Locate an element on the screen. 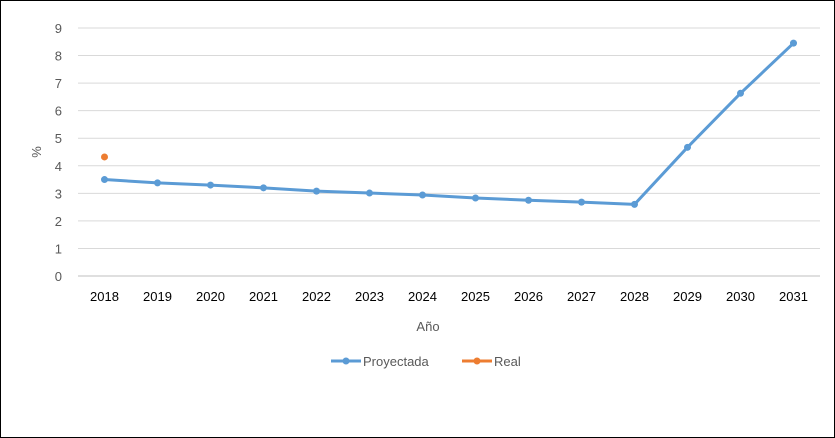  data-point-real is located at coordinates (104, 157).